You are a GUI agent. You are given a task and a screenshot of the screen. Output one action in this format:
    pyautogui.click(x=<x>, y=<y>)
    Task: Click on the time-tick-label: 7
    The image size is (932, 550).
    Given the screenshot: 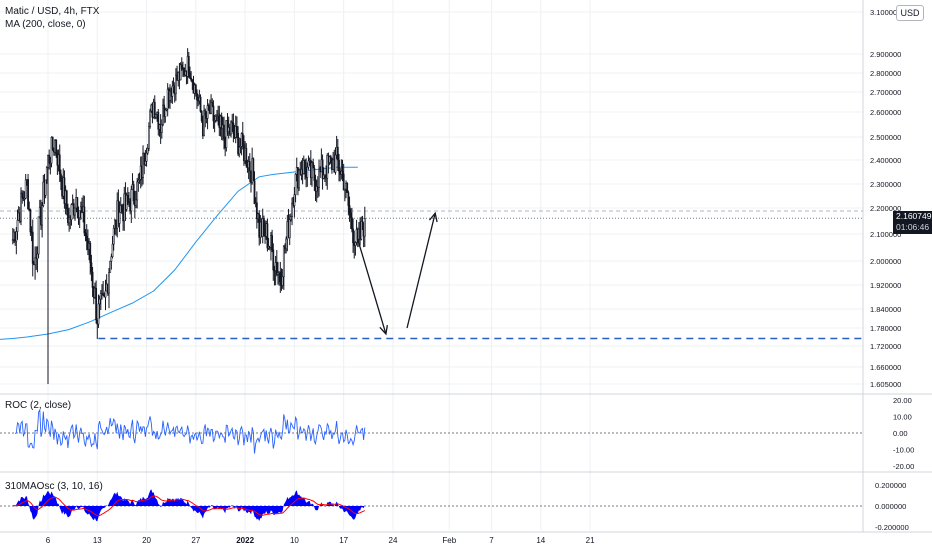 What is the action you would take?
    pyautogui.click(x=491, y=540)
    